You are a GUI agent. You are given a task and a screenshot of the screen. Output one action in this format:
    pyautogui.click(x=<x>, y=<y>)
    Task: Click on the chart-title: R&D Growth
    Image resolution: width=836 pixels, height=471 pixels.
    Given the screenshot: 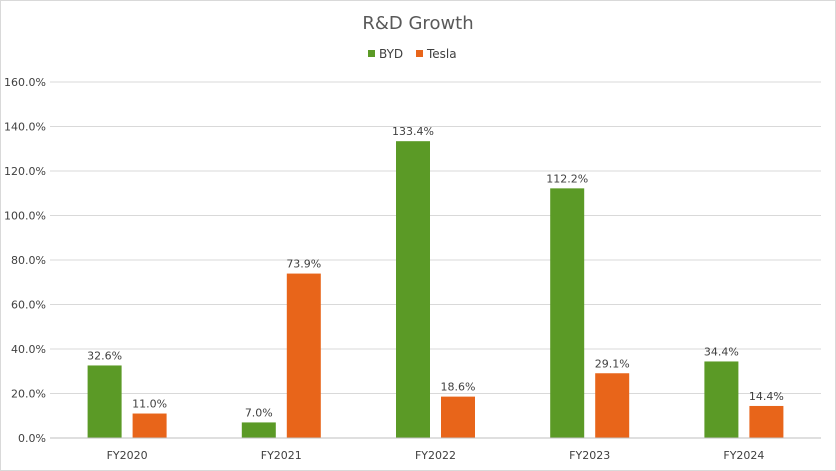 What is the action you would take?
    pyautogui.click(x=417, y=23)
    